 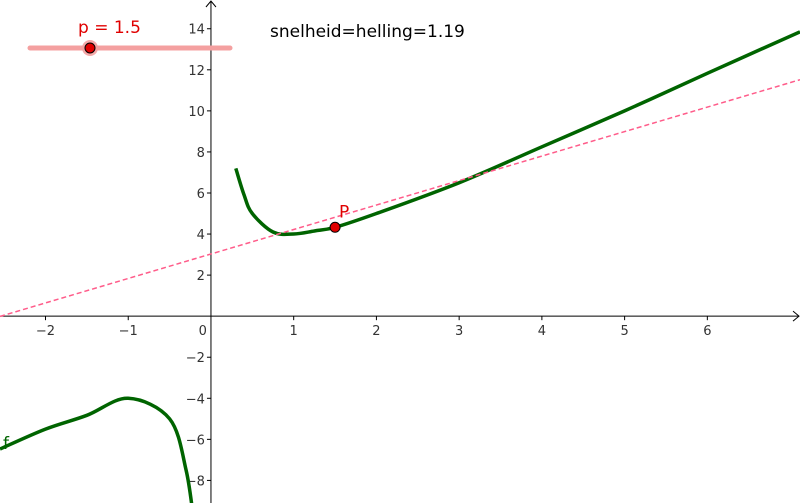 What do you see at coordinates (45, 331) in the screenshot?
I see `x-tick-label: −2` at bounding box center [45, 331].